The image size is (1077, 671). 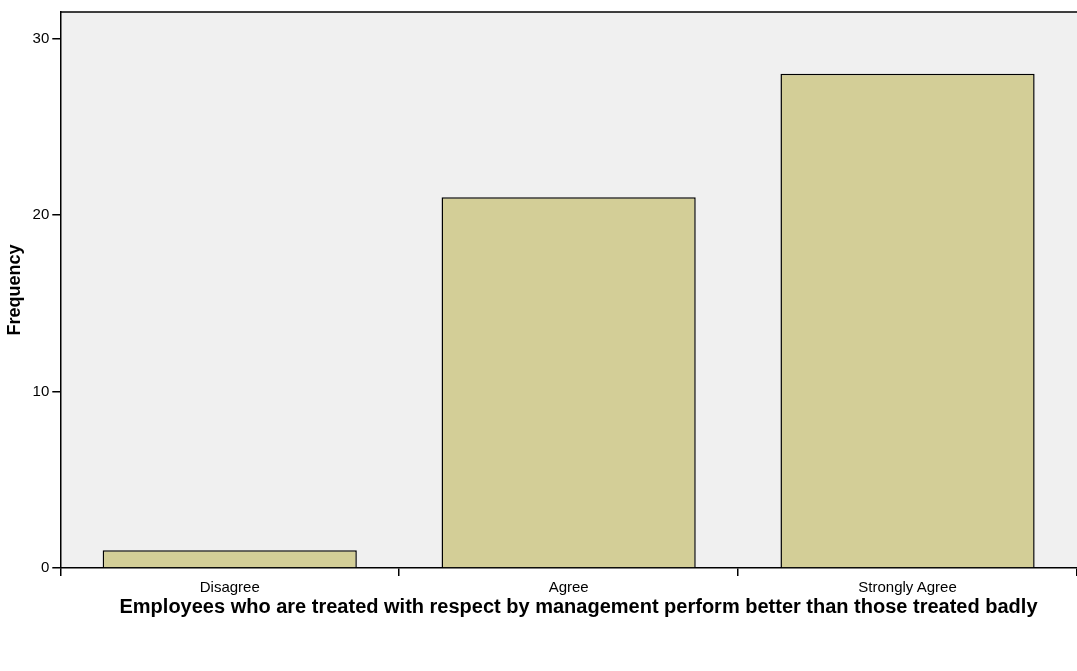 What do you see at coordinates (229, 587) in the screenshot?
I see `x-tick-label: Disagree` at bounding box center [229, 587].